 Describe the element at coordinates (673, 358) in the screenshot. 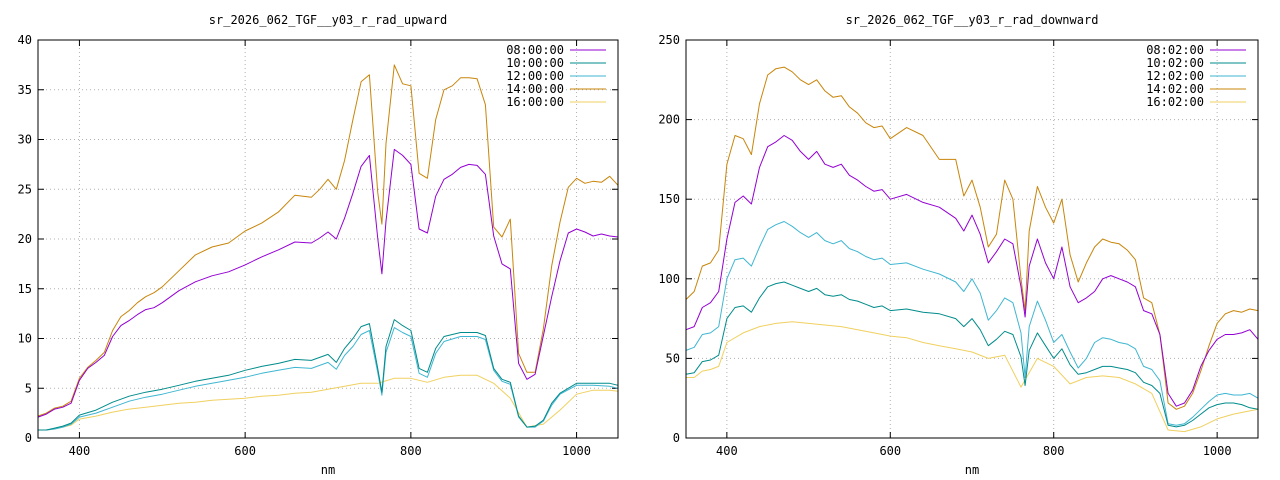

I see `y-tick-label: 50` at that location.